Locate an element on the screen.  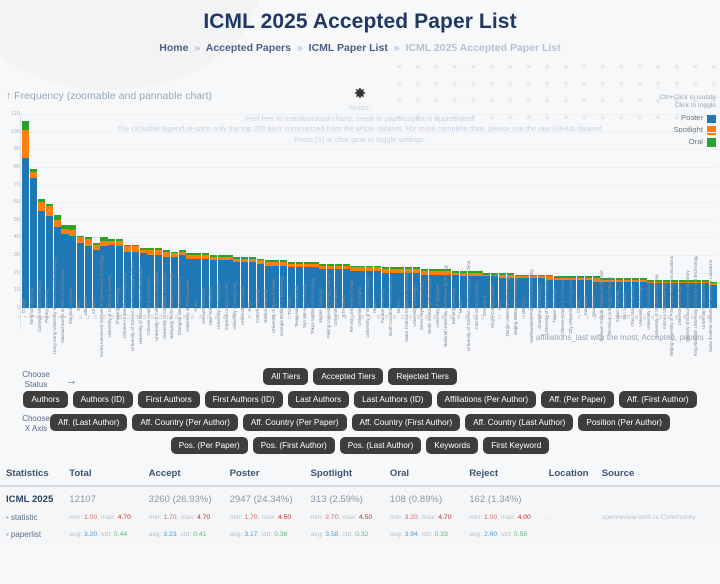
chart-bar: CSIRO is located at coordinates (580, 294).